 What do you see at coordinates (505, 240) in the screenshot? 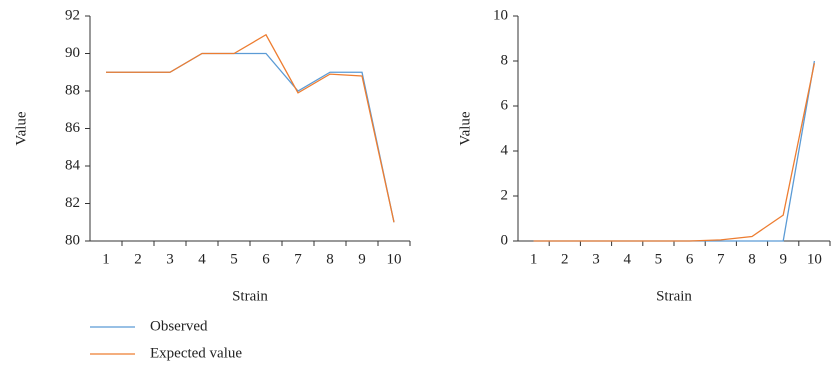
I see `y-tick-label: 0` at bounding box center [505, 240].